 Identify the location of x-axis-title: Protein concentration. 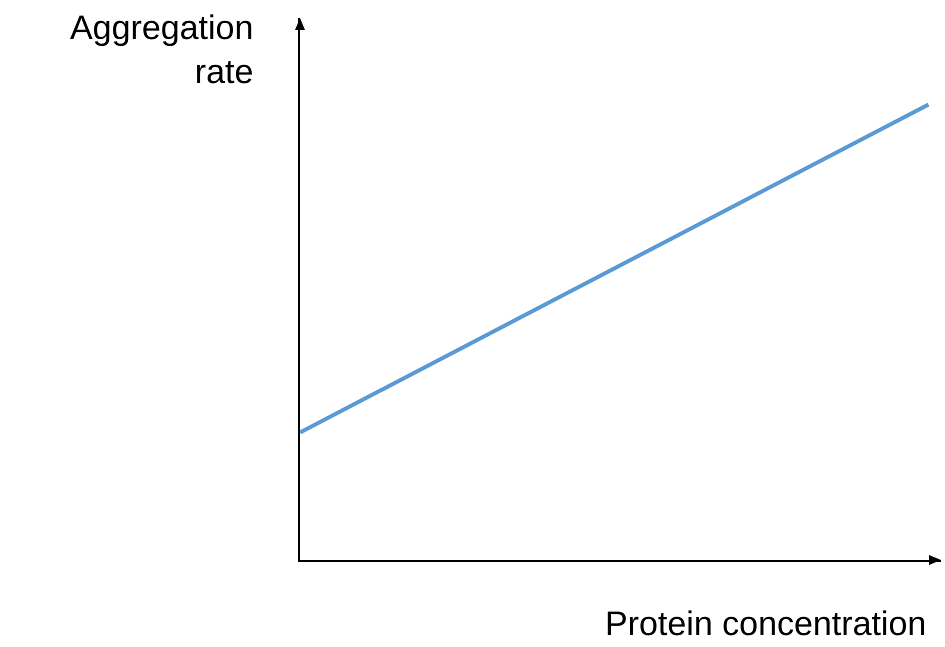
(765, 624).